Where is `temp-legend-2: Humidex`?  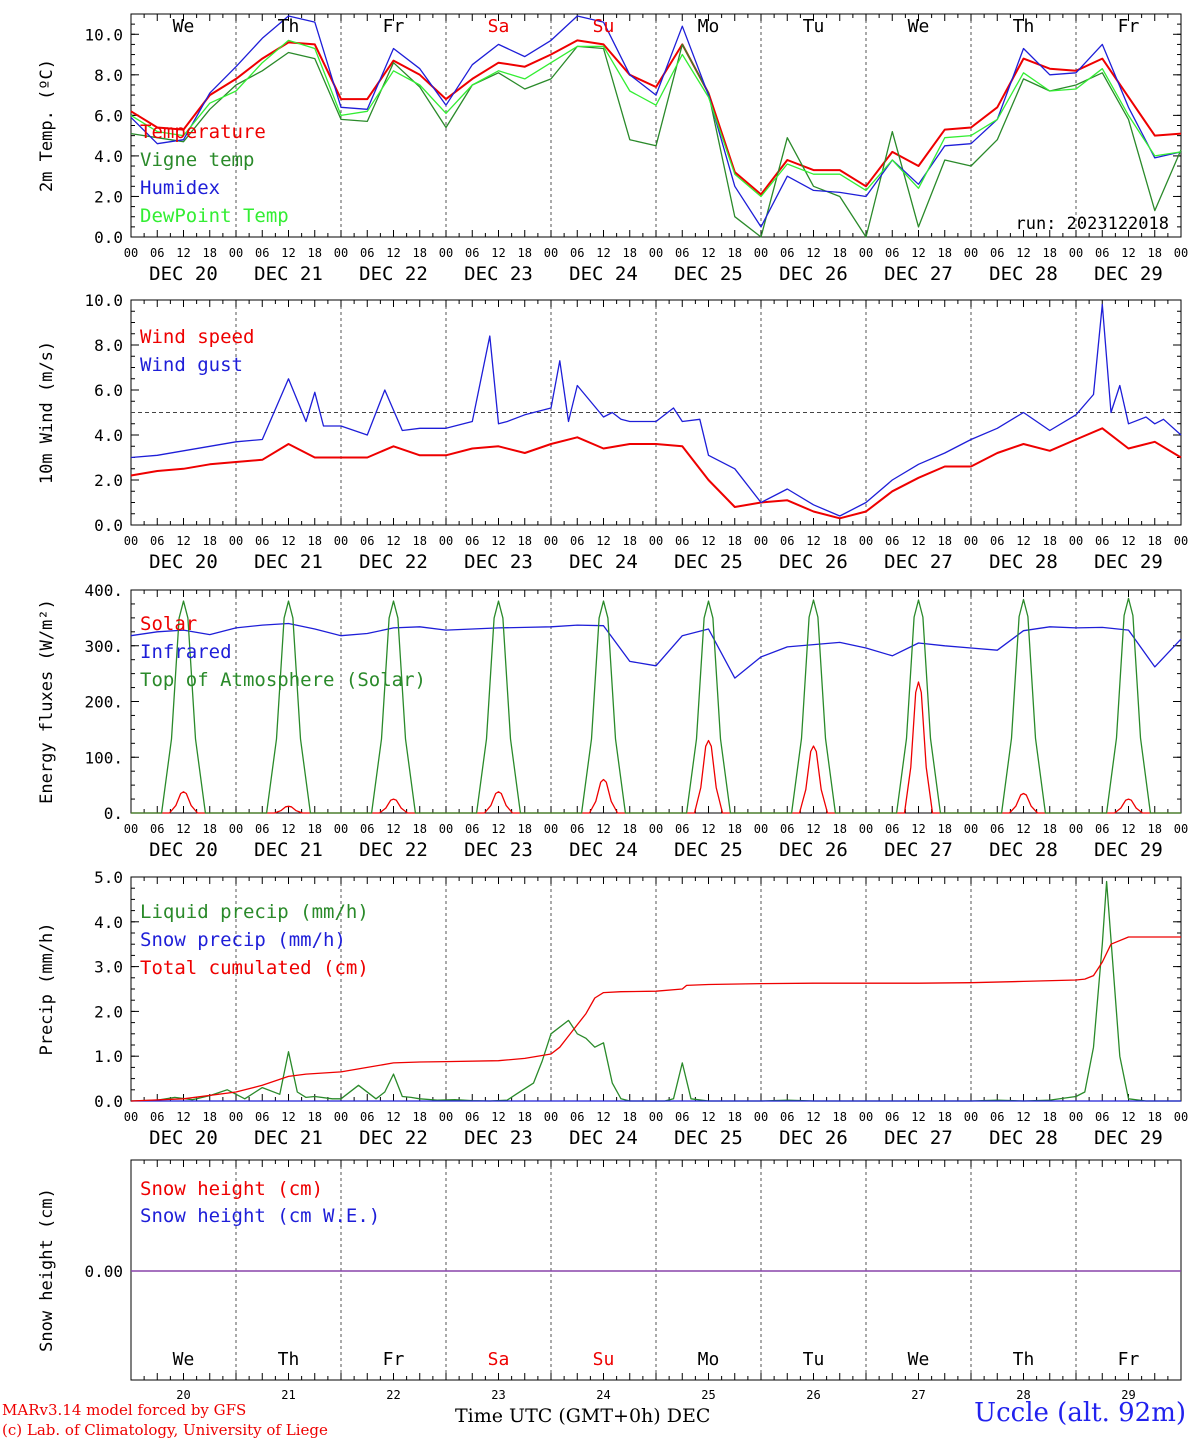
temp-legend-2: Humidex is located at coordinates (180, 188).